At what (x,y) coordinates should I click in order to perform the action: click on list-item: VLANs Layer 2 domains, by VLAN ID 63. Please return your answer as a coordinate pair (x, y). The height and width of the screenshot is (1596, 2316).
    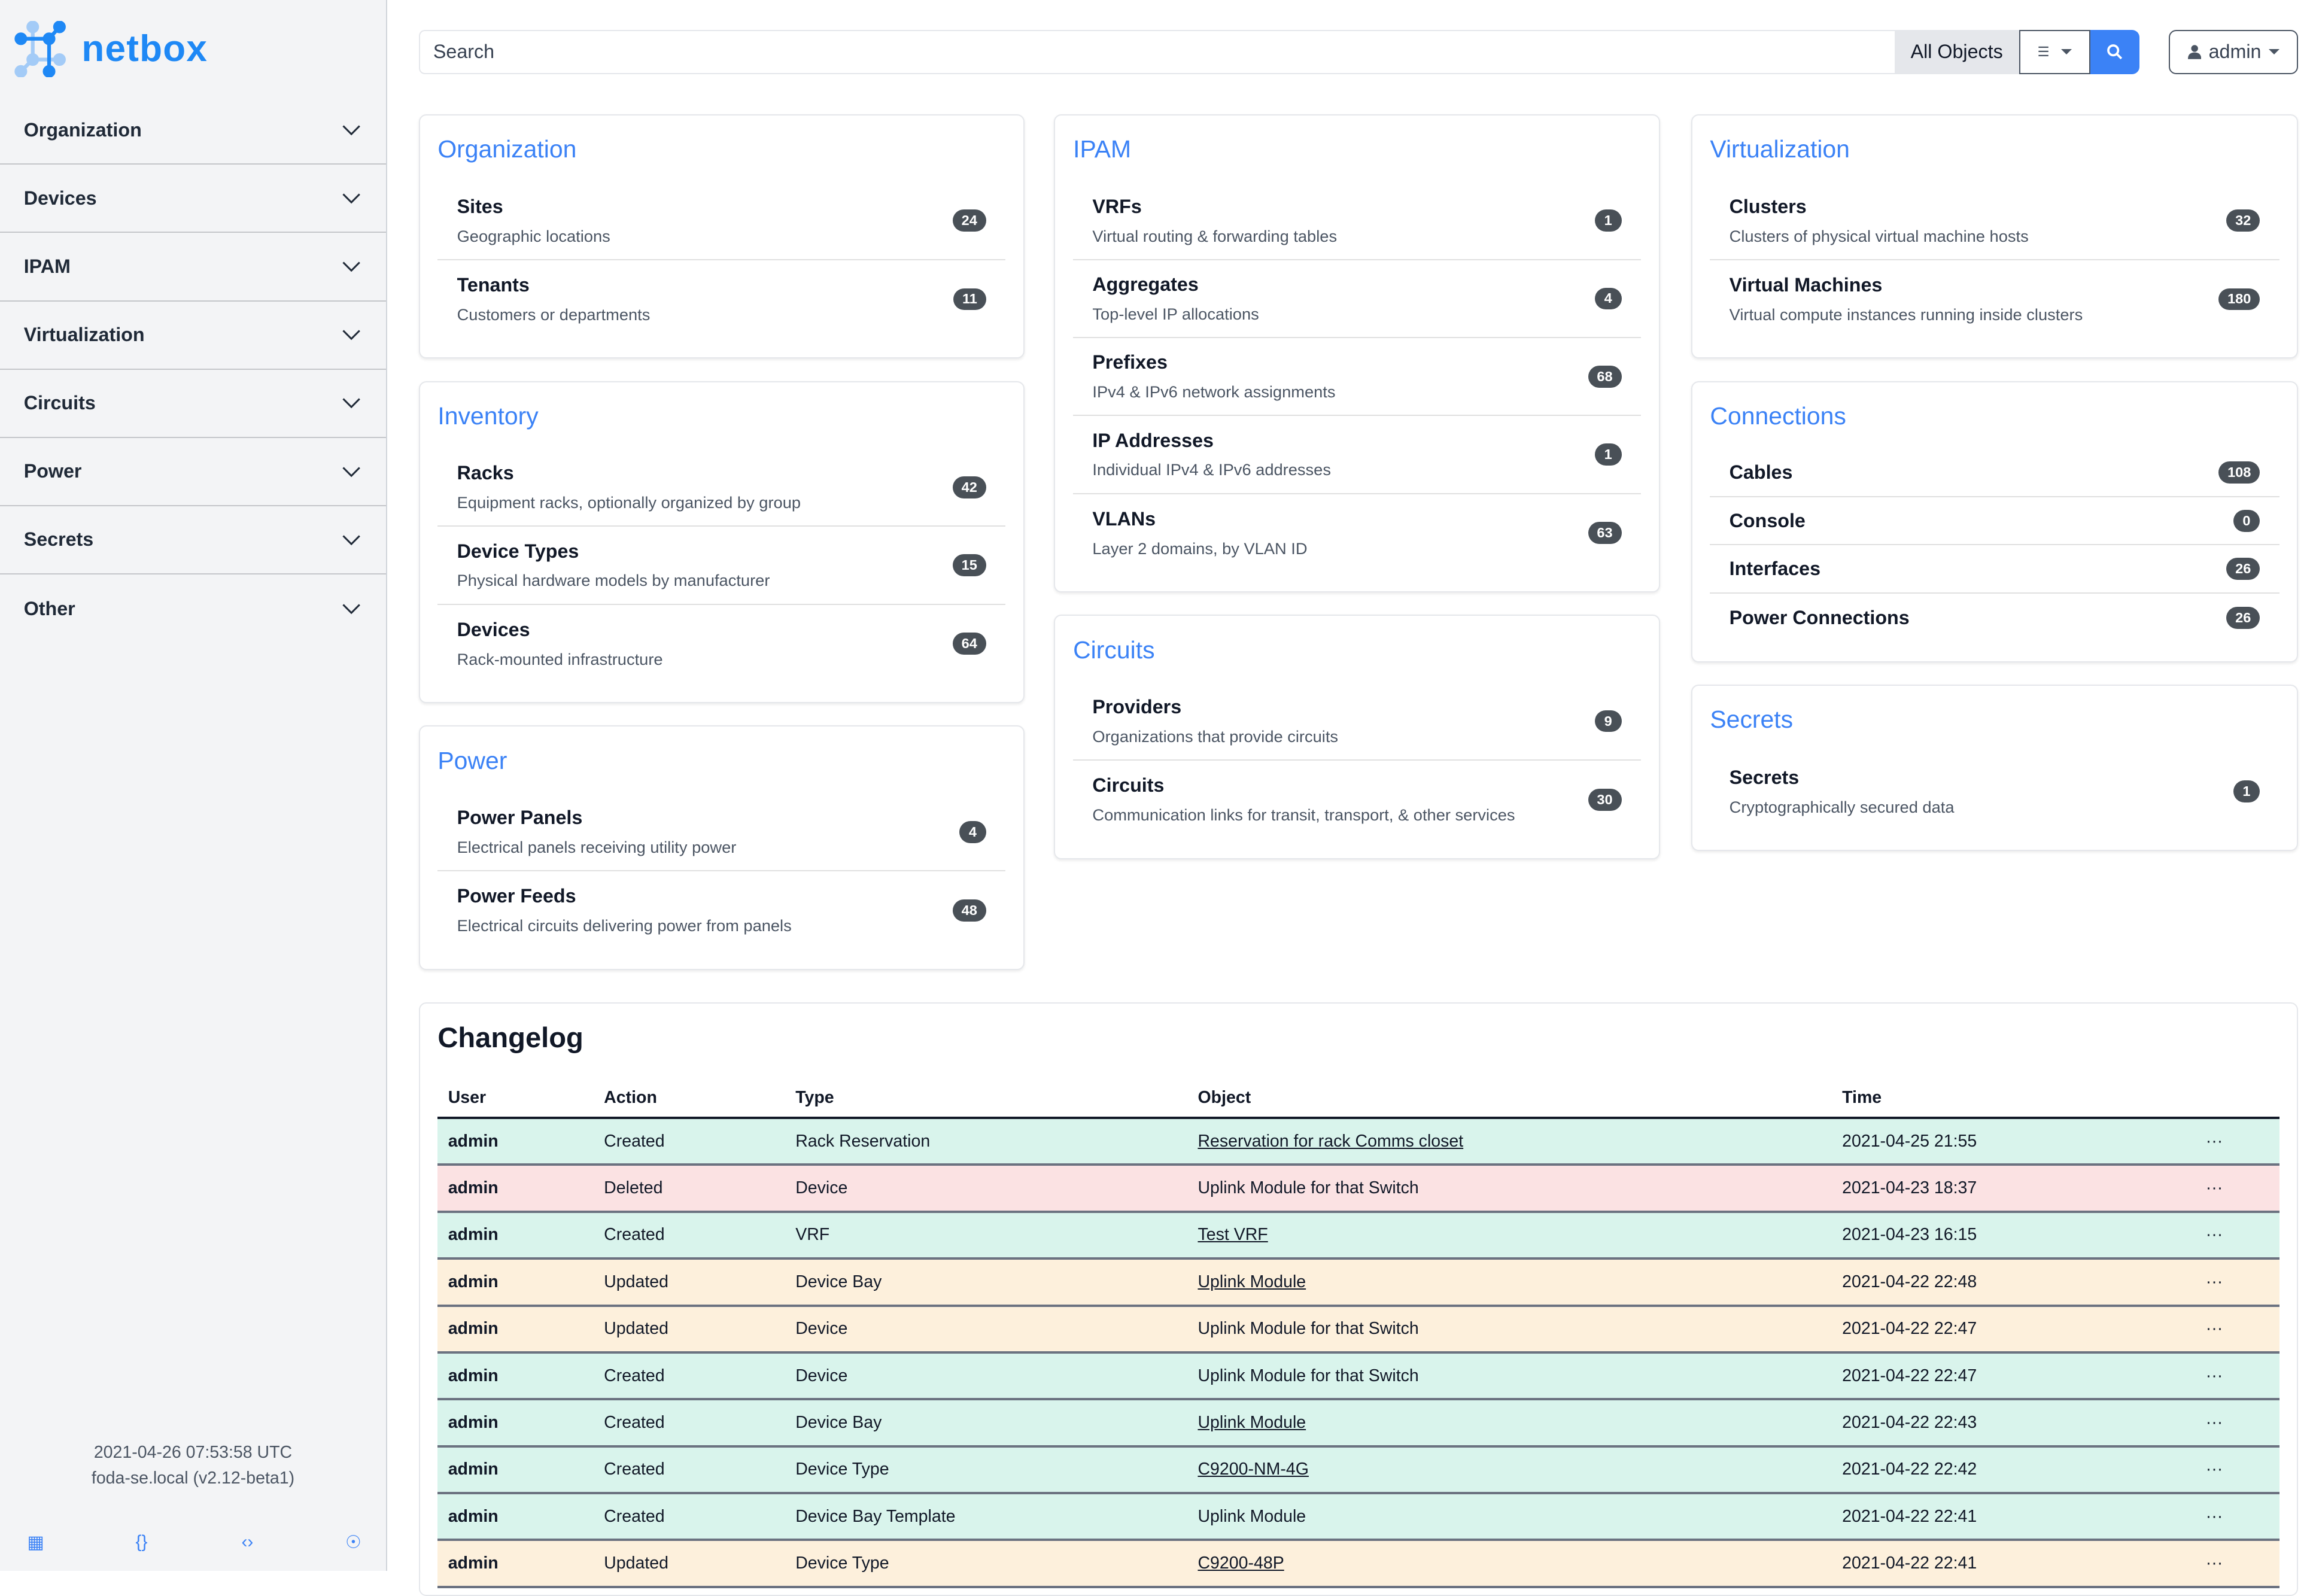
    Looking at the image, I should click on (1357, 533).